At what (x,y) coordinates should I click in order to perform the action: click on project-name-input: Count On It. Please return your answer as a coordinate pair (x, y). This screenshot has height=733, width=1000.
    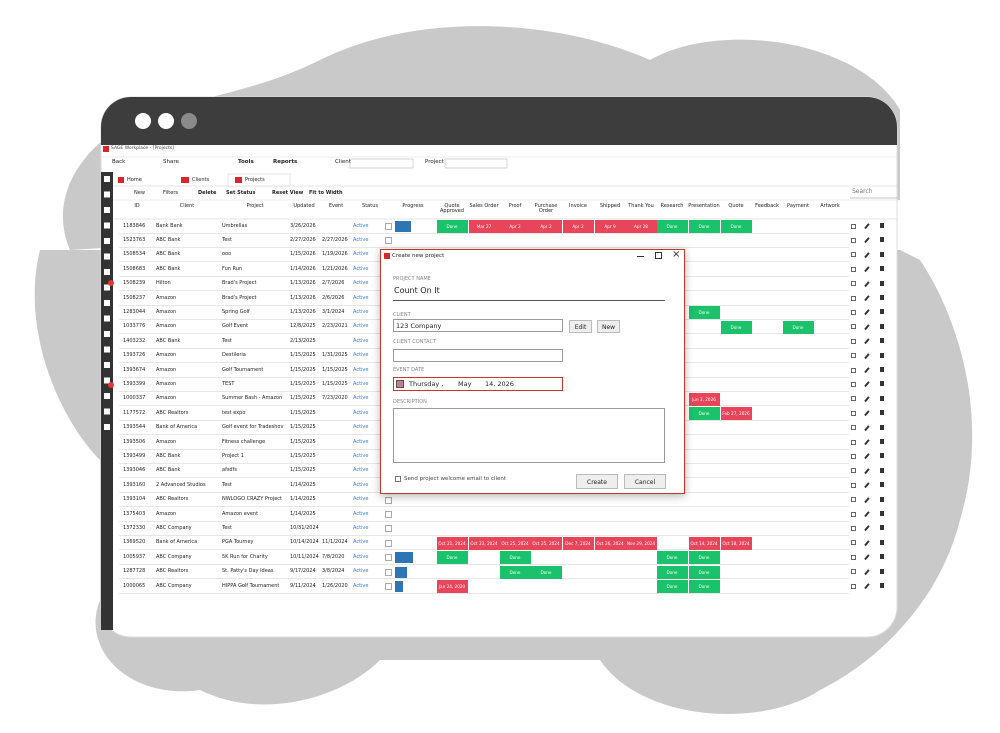
    Looking at the image, I should click on (417, 290).